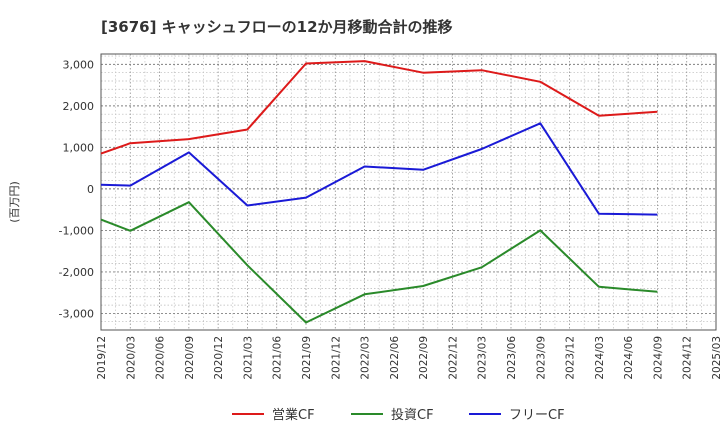 This screenshot has width=720, height=444. I want to click on y-tick-label: 2,000, so click(79, 106).